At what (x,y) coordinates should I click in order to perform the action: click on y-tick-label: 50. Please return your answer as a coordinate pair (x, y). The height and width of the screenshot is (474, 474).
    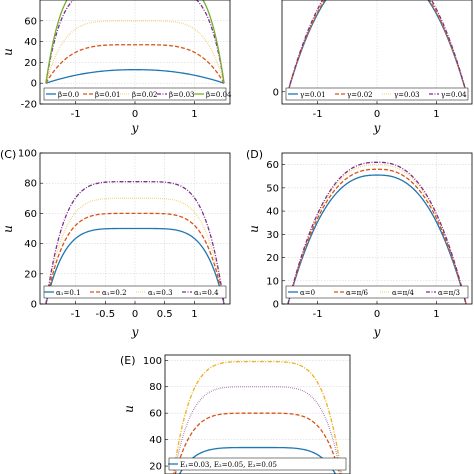
    Looking at the image, I should click on (272, 188).